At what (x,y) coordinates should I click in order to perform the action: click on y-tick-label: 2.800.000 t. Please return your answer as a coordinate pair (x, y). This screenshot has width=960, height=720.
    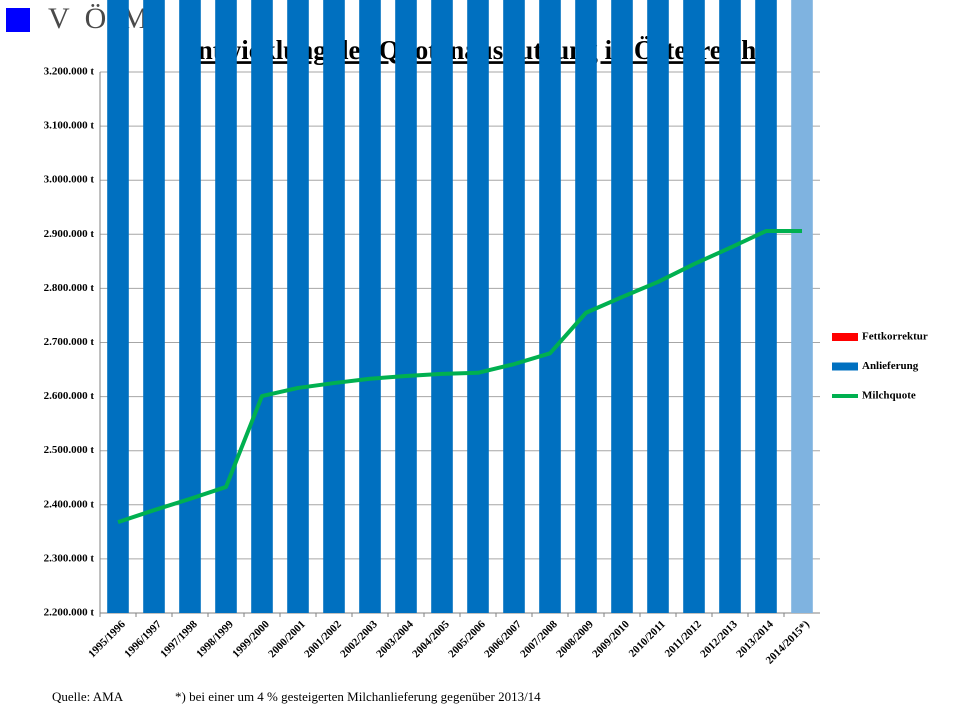
    Looking at the image, I should click on (69, 288).